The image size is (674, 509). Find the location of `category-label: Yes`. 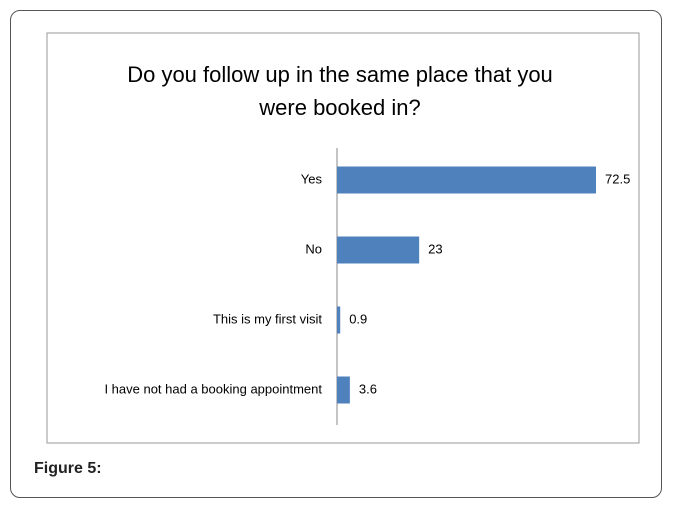

category-label: Yes is located at coordinates (312, 178).